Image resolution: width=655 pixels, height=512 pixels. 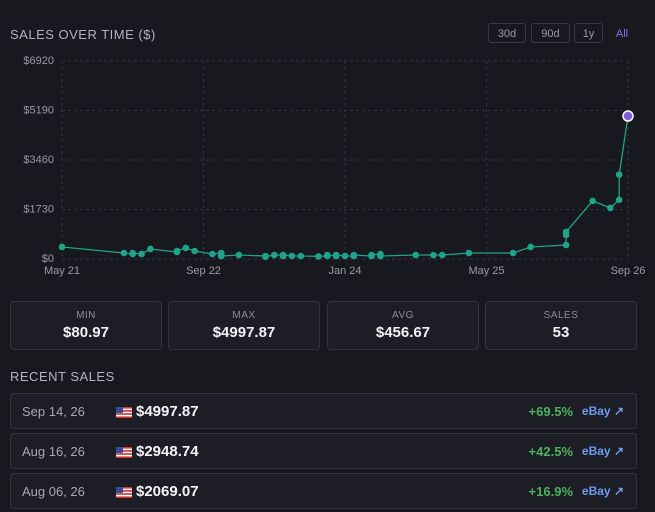 What do you see at coordinates (550, 33) in the screenshot?
I see `range-button: 90d` at bounding box center [550, 33].